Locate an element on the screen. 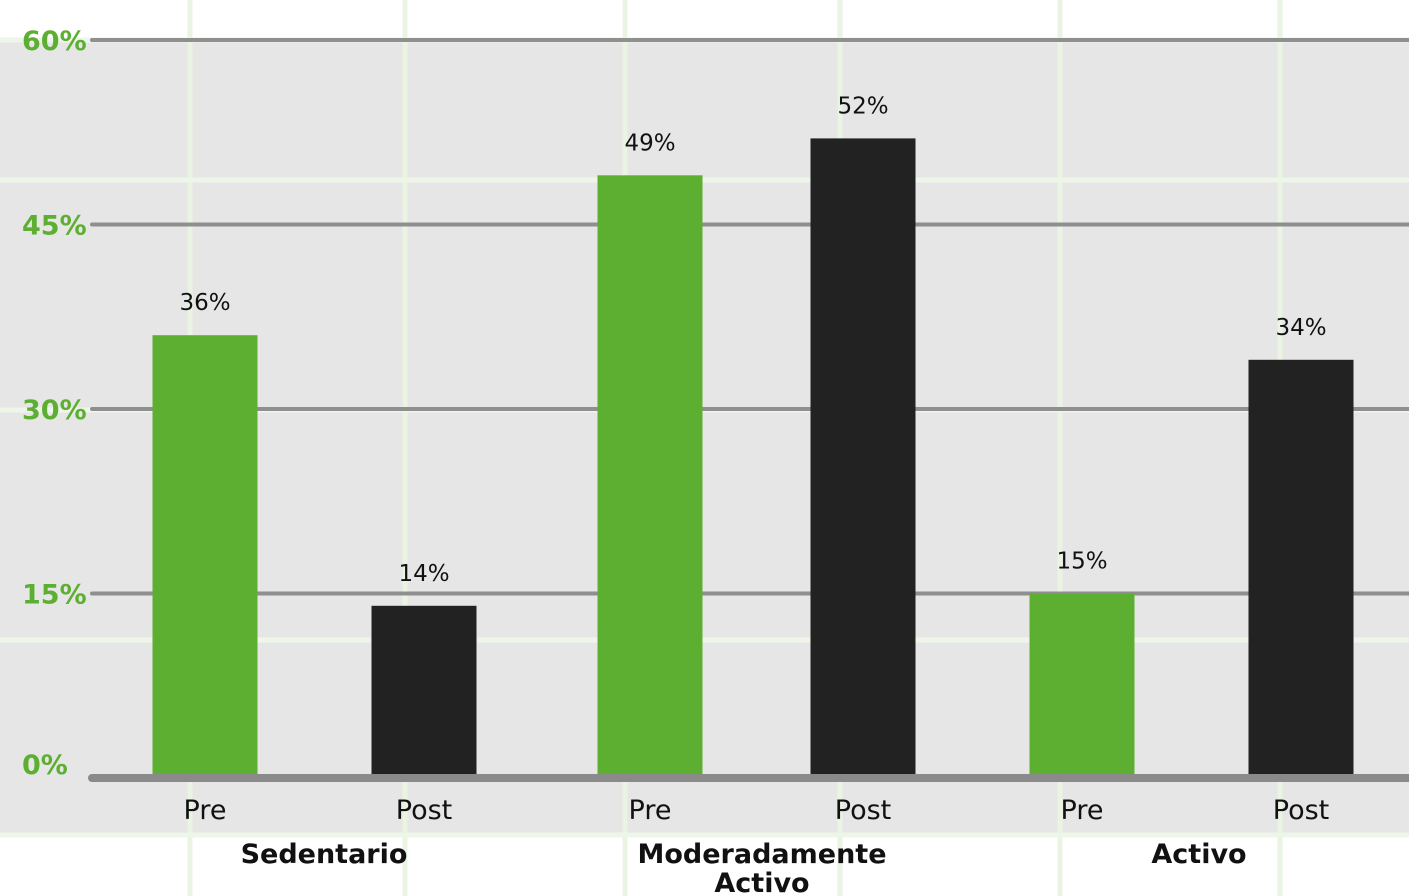 Image resolution: width=1409 pixels, height=896 pixels. y-axis-tick-labels: 0% 15% 30% 45% 60% is located at coordinates (54, 403).